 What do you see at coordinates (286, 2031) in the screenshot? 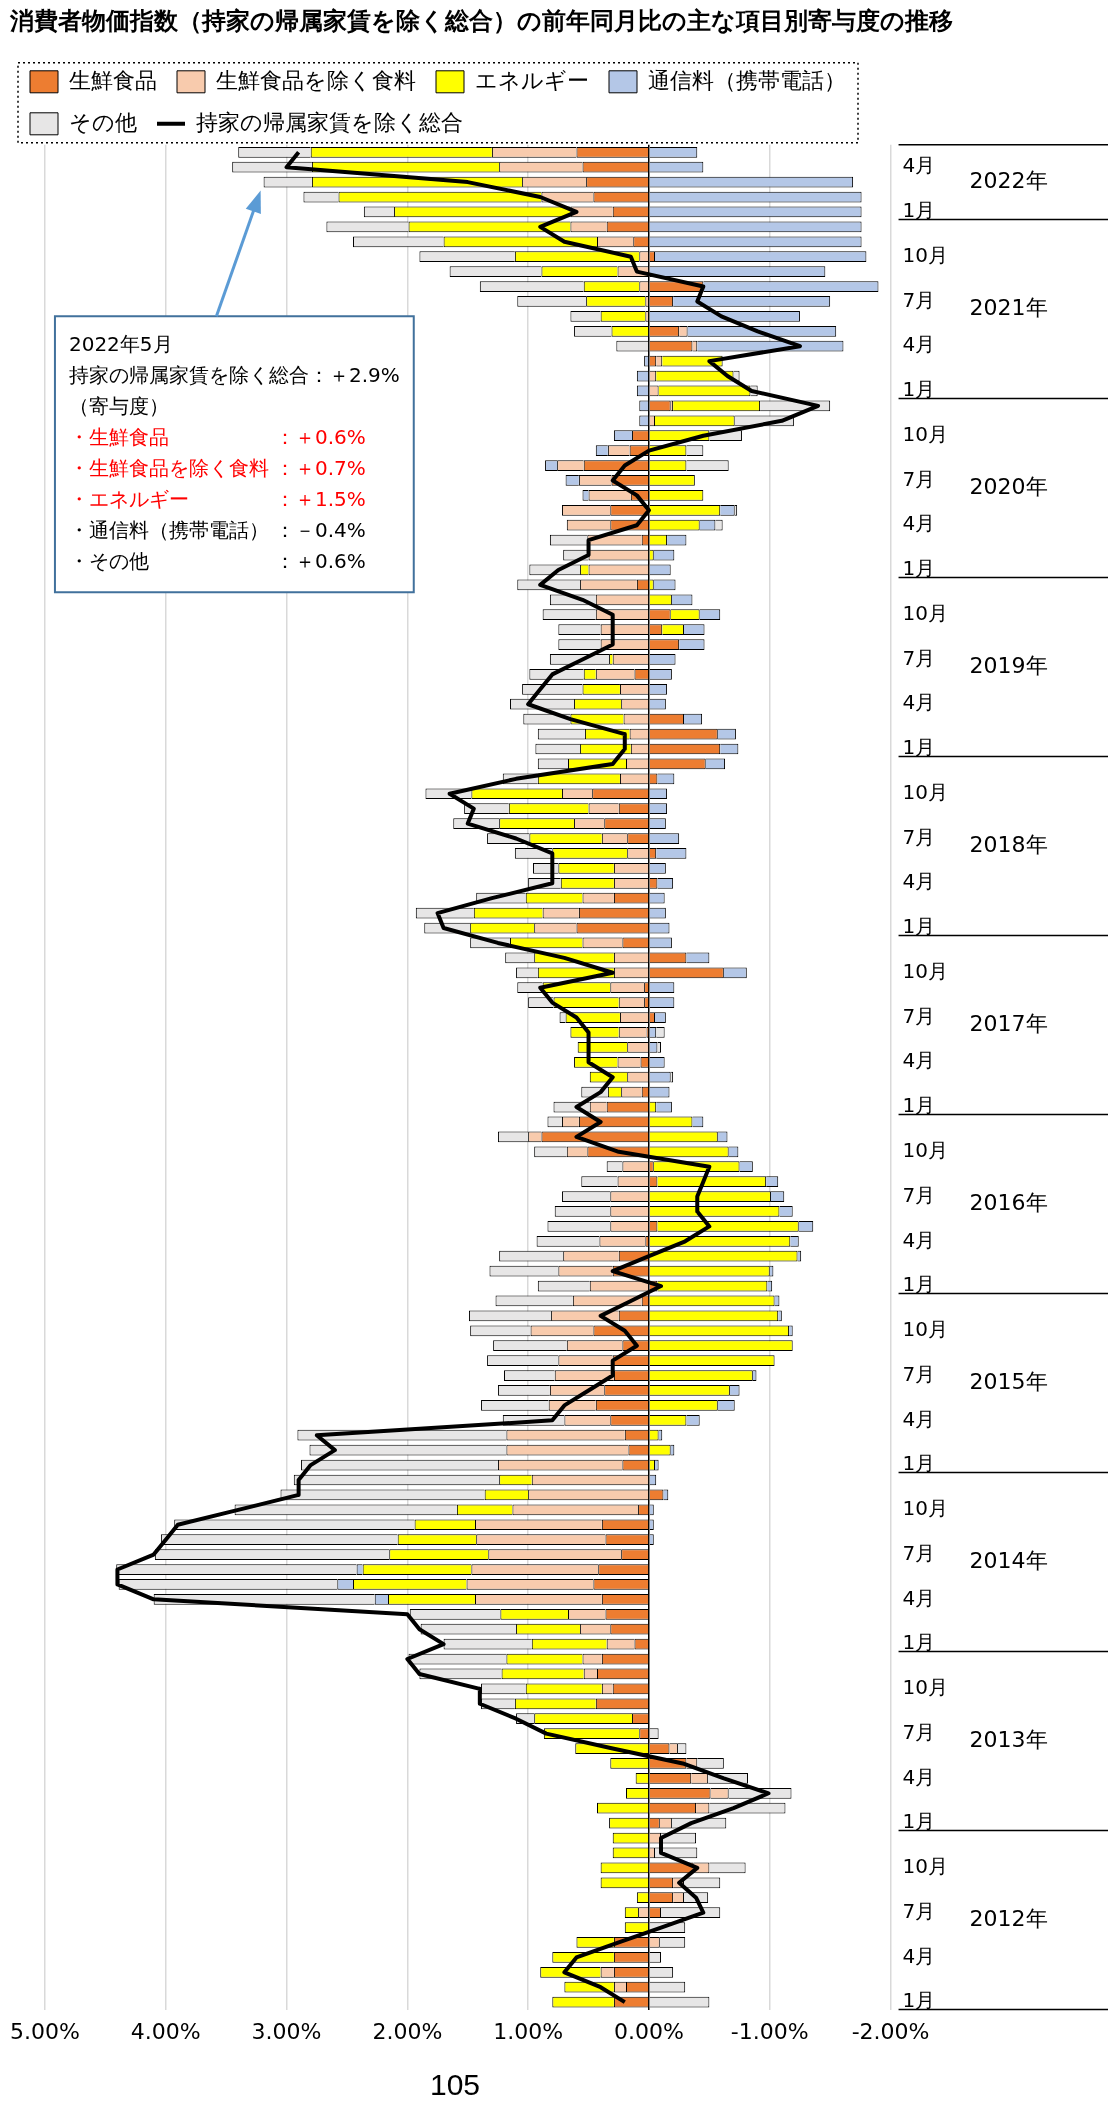
I see `x-tick-label: 3.00%` at bounding box center [286, 2031].